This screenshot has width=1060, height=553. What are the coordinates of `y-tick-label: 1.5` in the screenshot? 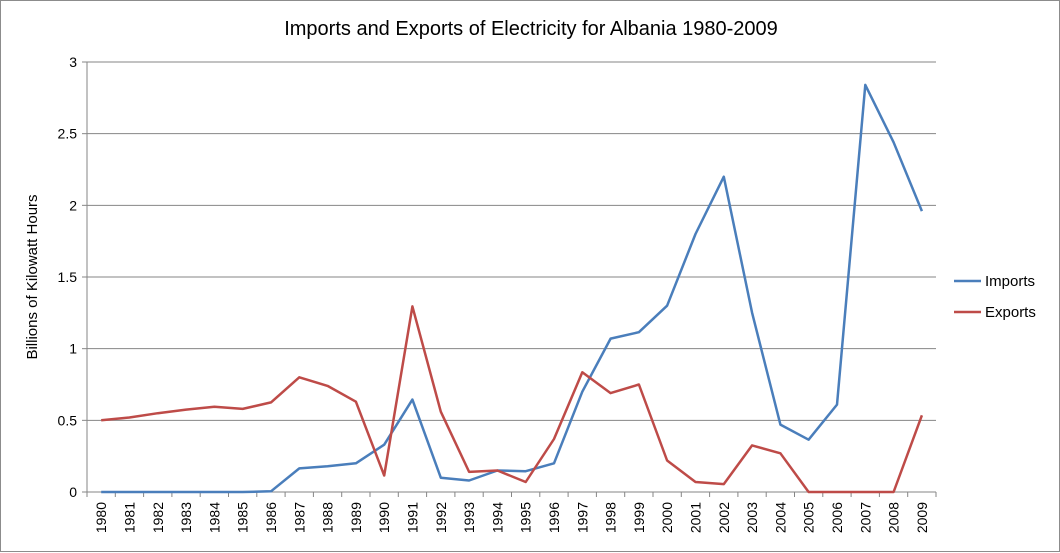 It's located at (68, 277).